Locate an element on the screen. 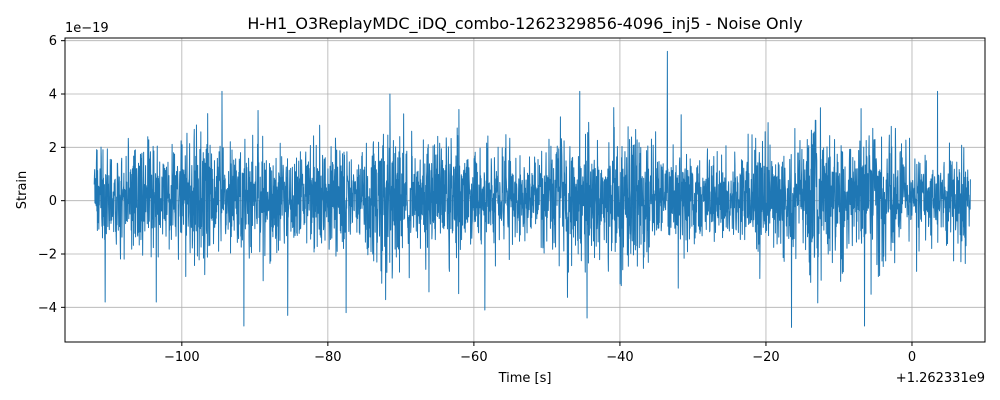  x-tick-label: 0 is located at coordinates (912, 357).